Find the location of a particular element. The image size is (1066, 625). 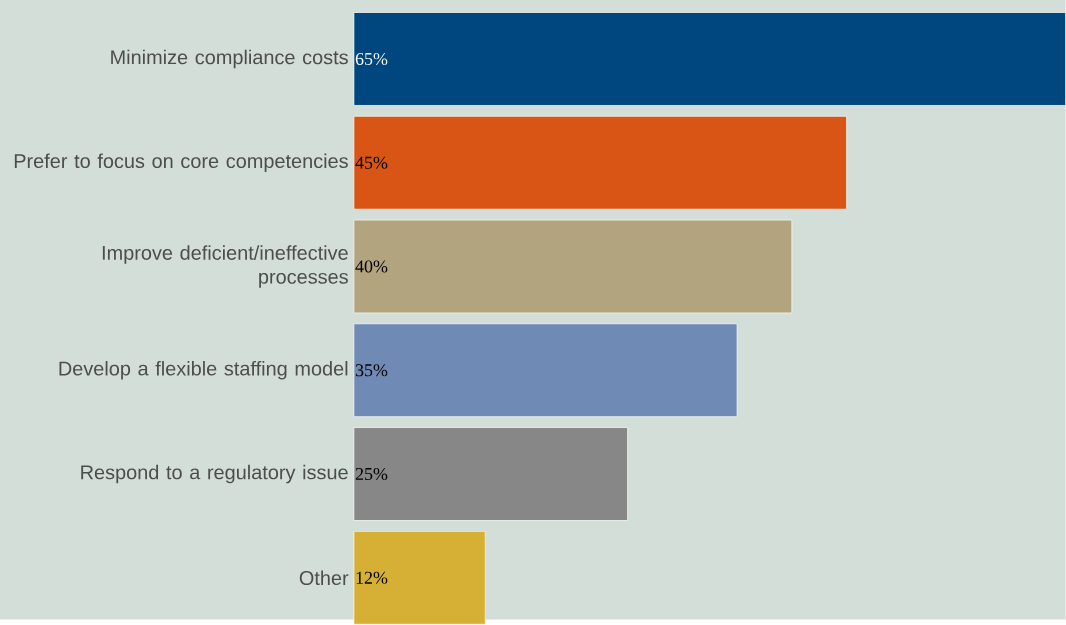

y-tick-label: Respond to a regulatory issue is located at coordinates (214, 474).